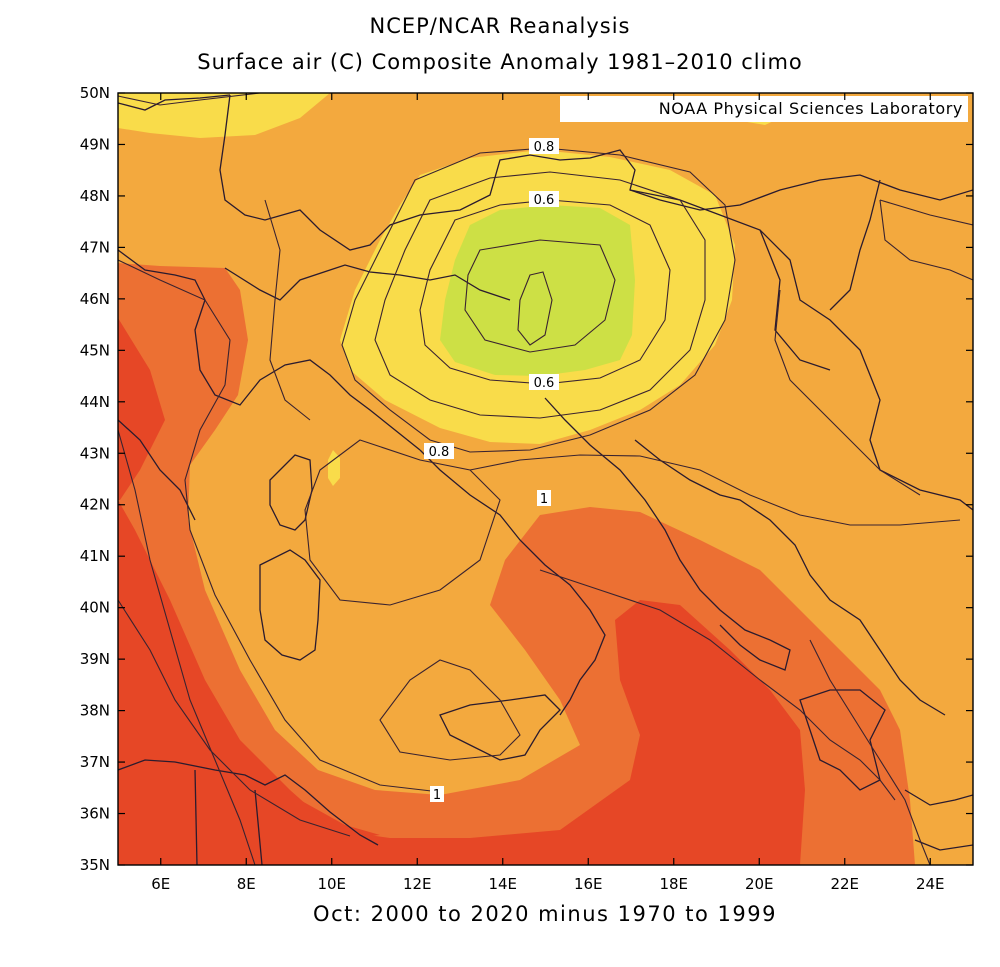 The width and height of the screenshot is (1000, 967). Describe the element at coordinates (331, 884) in the screenshot. I see `x-tick-label: 10E` at that location.